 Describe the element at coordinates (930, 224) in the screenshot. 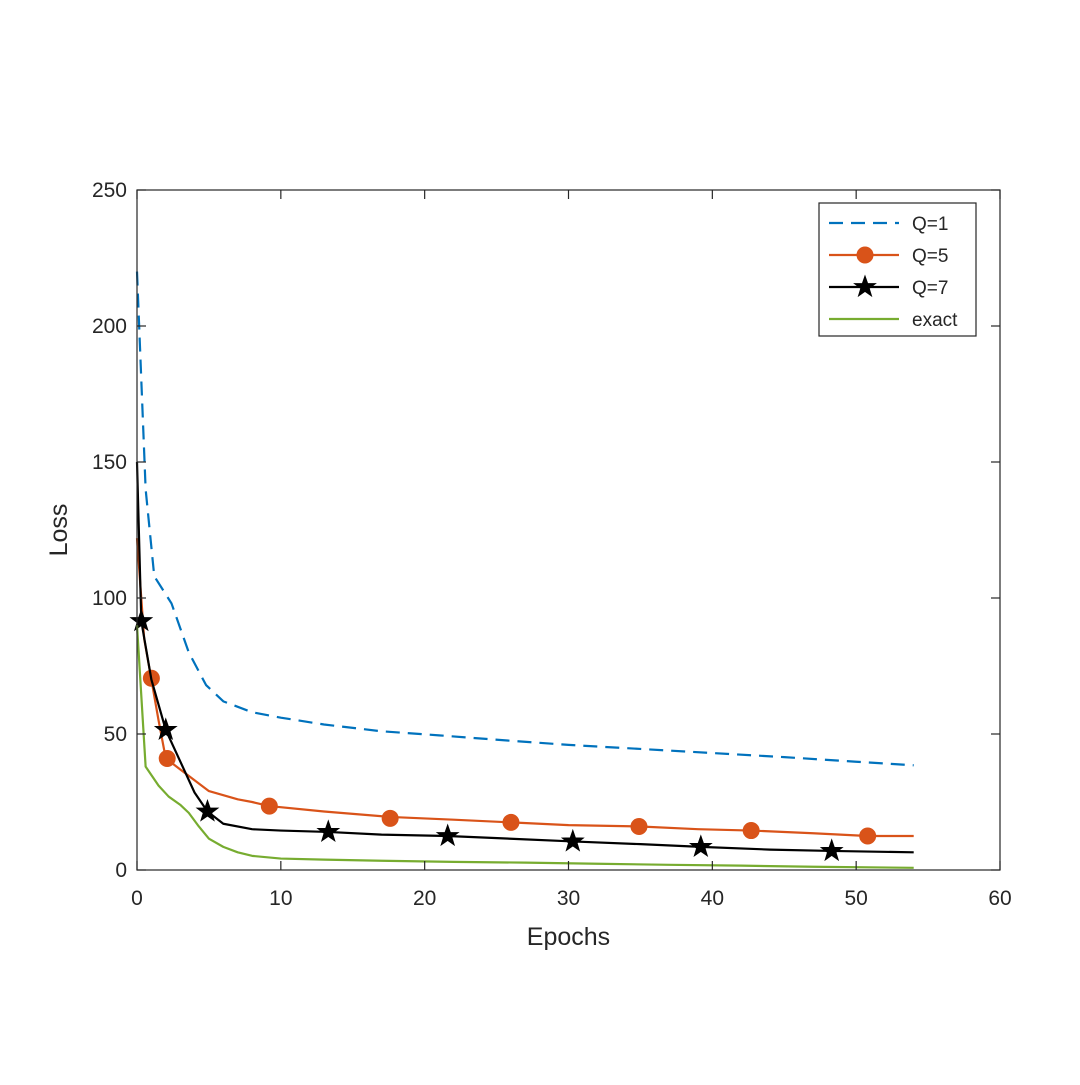

I see `legend-label: Q=1` at that location.